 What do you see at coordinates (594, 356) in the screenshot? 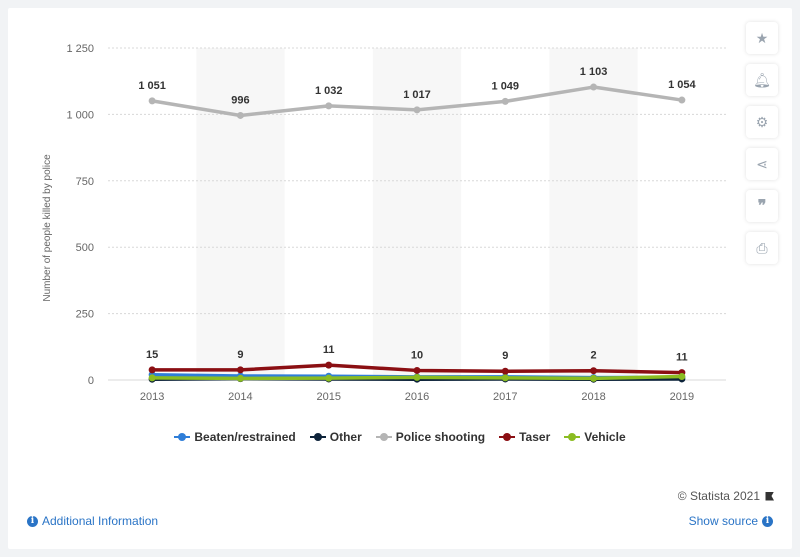
I see `data-label-taser: 2` at bounding box center [594, 356].